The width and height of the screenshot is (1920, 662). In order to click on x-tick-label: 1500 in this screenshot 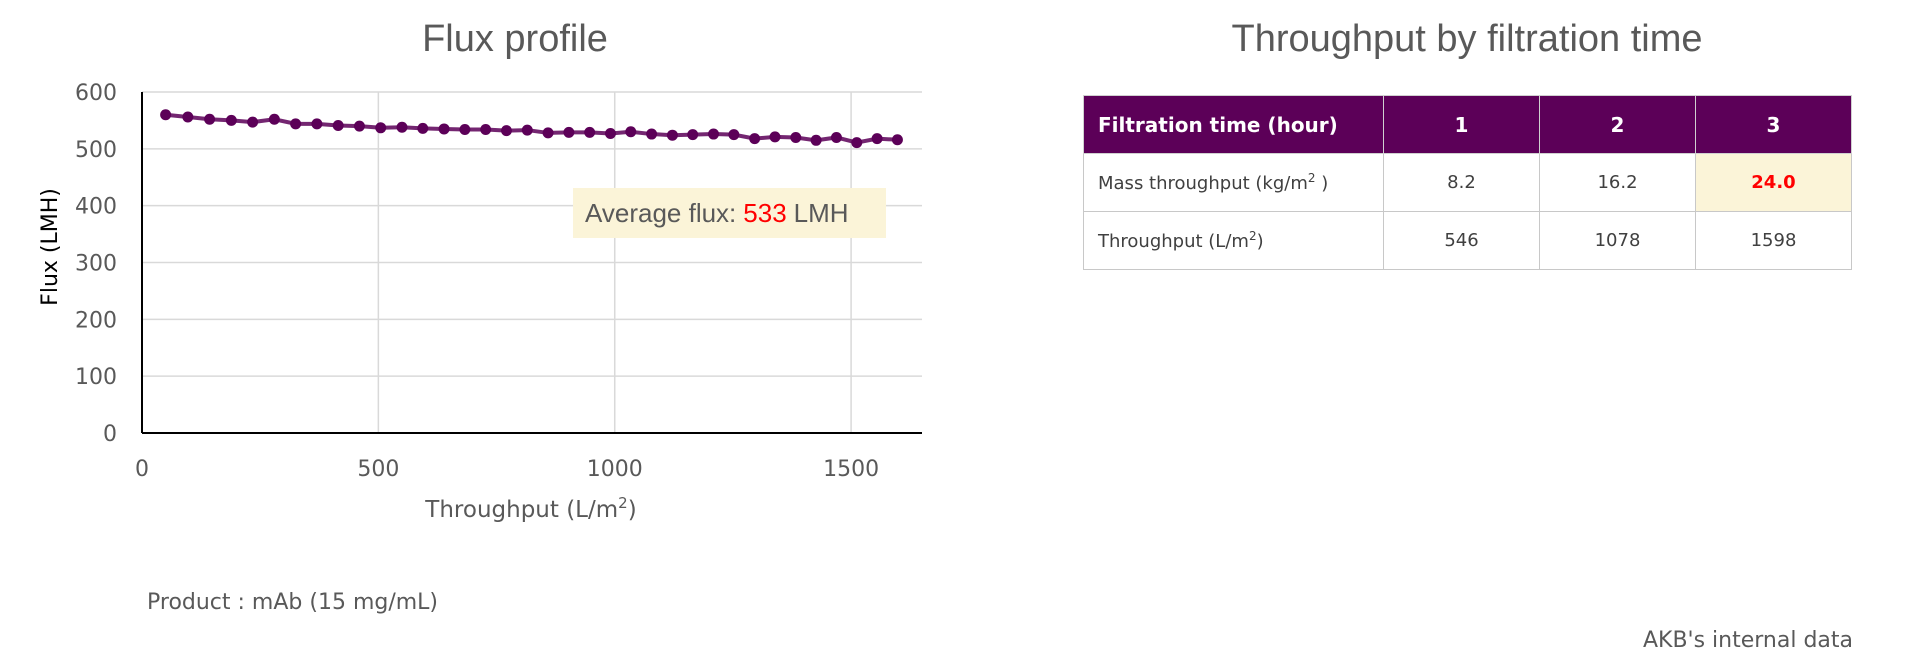, I will do `click(851, 469)`.